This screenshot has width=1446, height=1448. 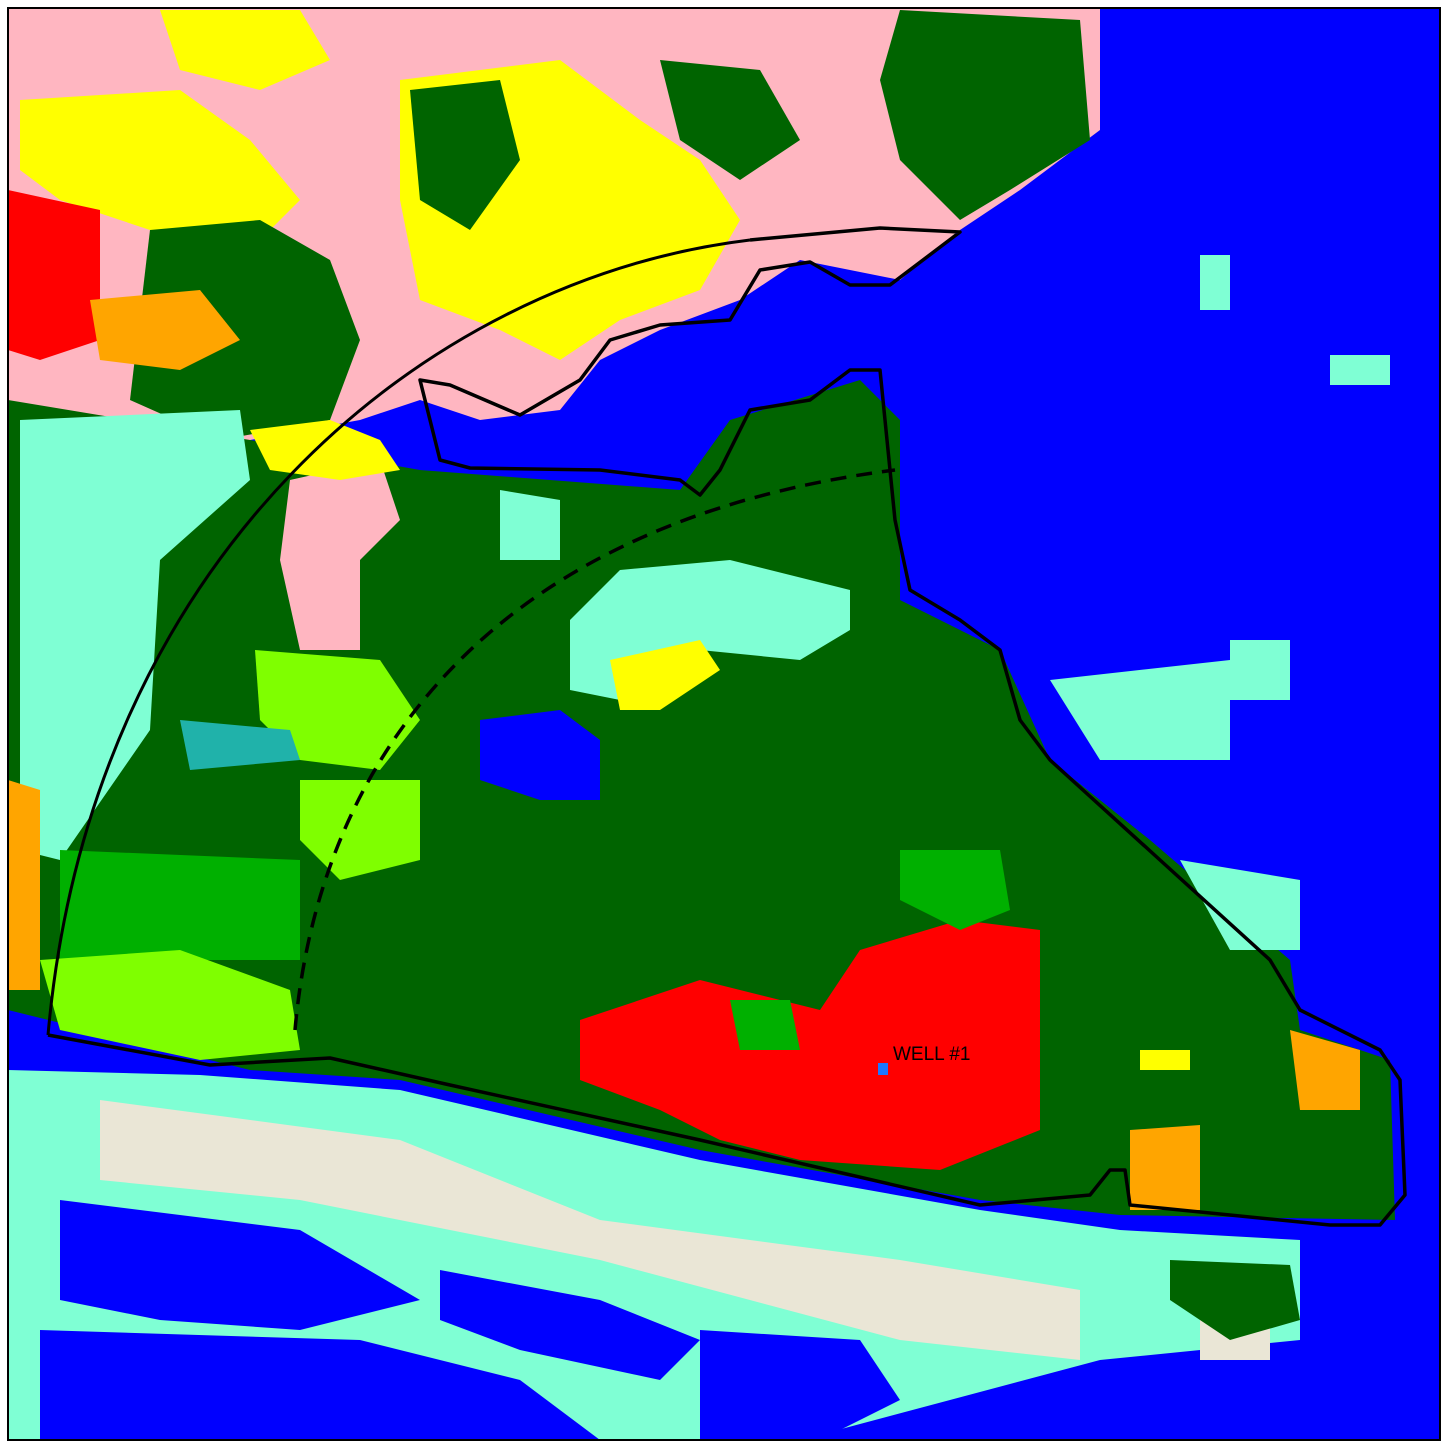 I want to click on teal-area, so click(x=240, y=745).